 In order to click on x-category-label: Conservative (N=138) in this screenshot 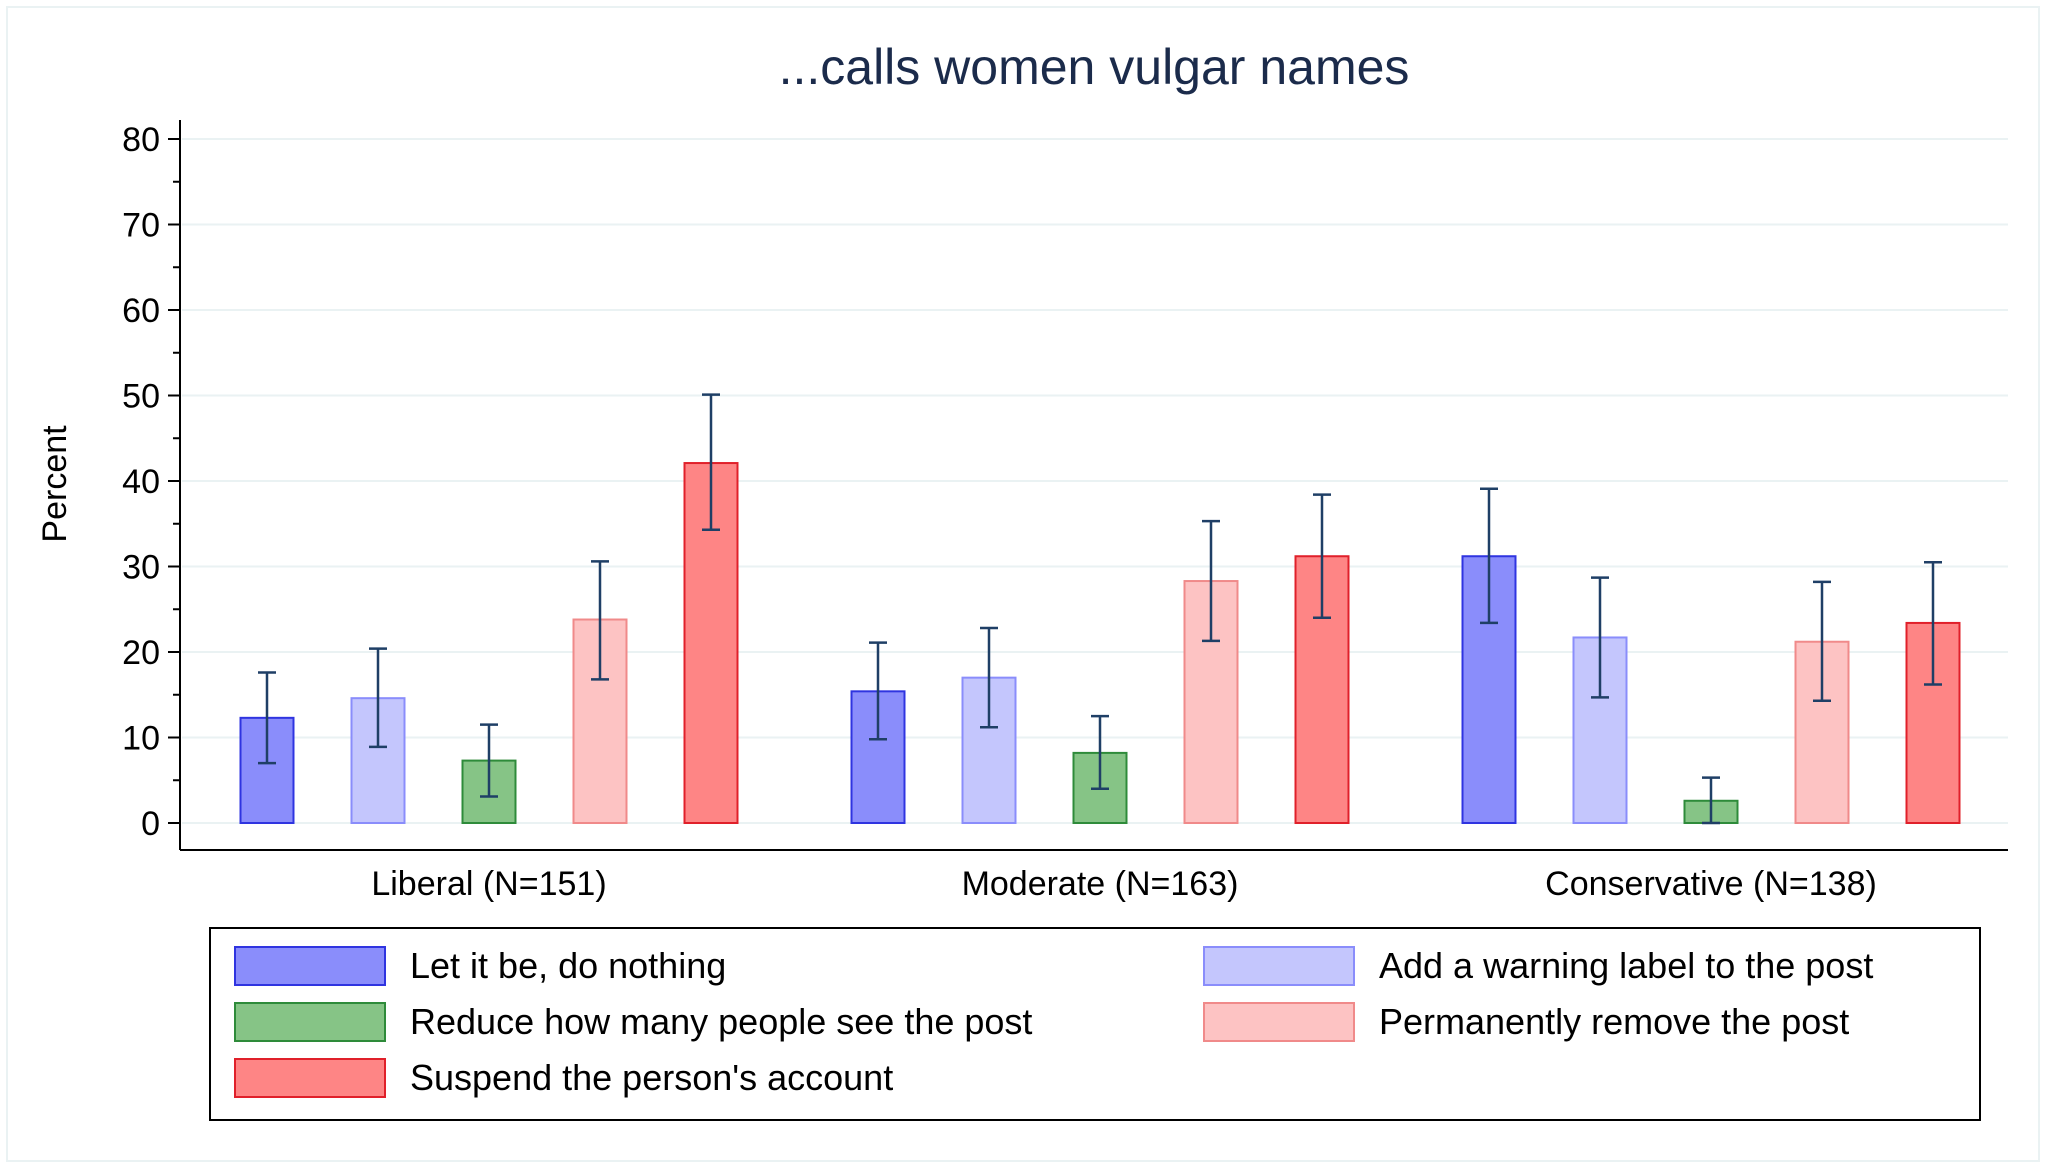, I will do `click(1711, 884)`.